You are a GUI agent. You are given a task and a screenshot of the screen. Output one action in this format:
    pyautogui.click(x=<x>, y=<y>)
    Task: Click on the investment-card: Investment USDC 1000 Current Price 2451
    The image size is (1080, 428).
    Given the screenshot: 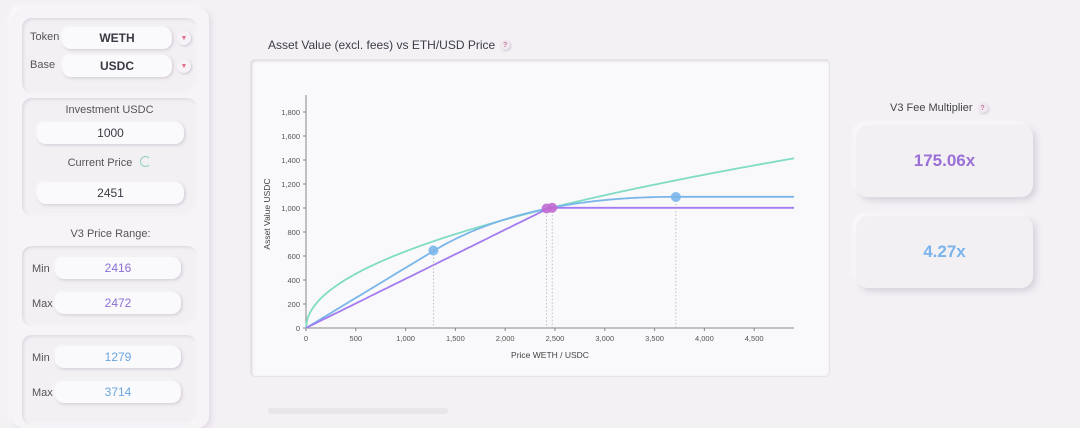 What is the action you would take?
    pyautogui.click(x=109, y=157)
    